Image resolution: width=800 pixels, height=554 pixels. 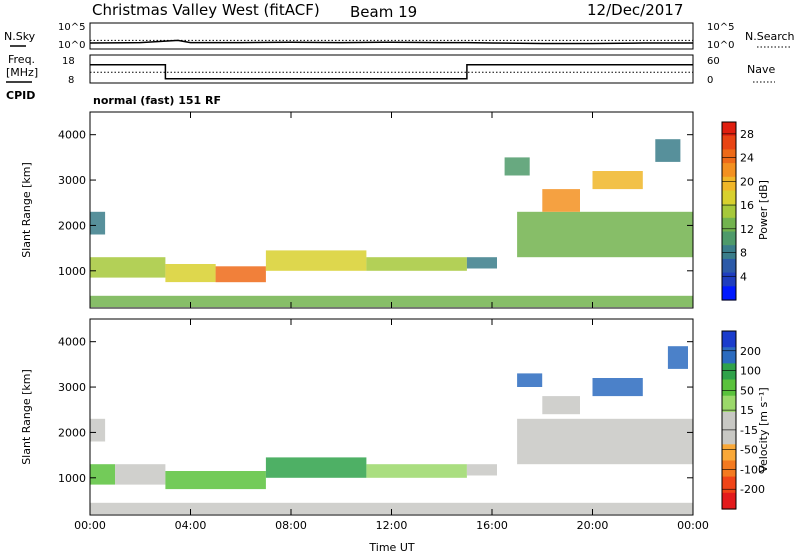 I want to click on velocity-colorbar-label: Velocity [m s⁻¹], so click(x=763, y=429).